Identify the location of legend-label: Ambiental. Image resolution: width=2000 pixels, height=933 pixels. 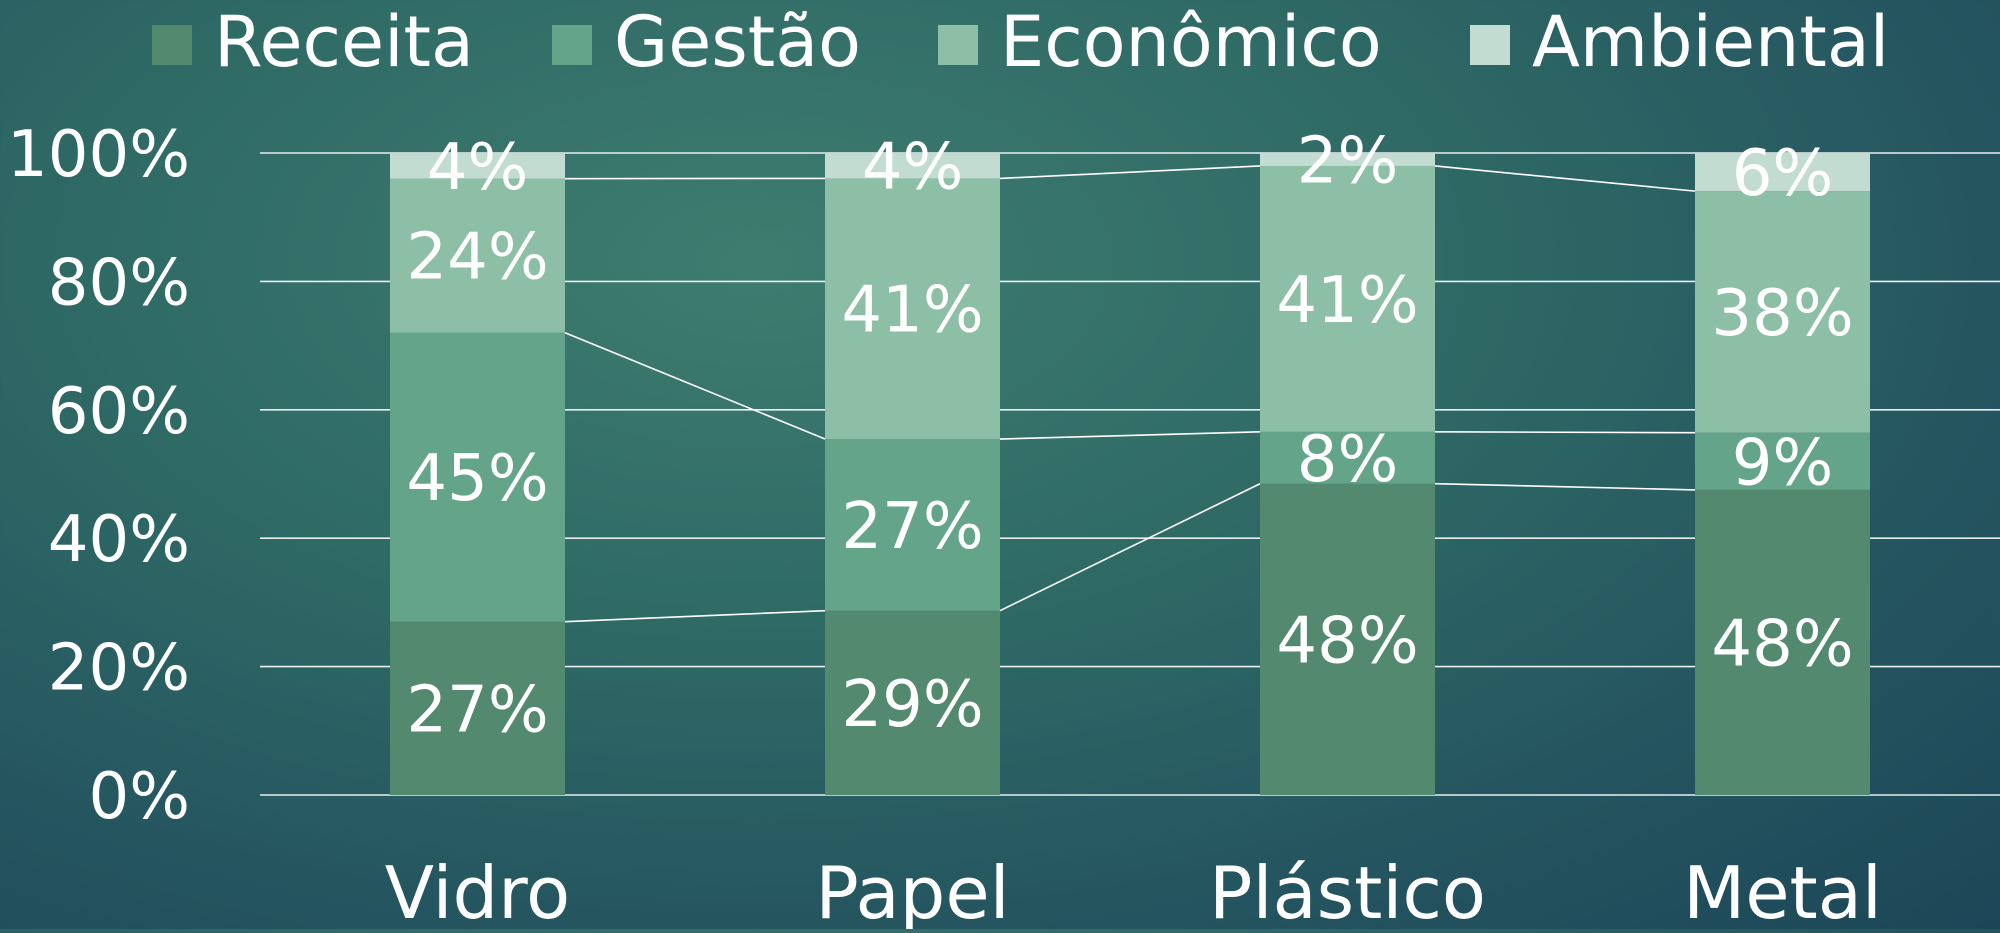
(1710, 42).